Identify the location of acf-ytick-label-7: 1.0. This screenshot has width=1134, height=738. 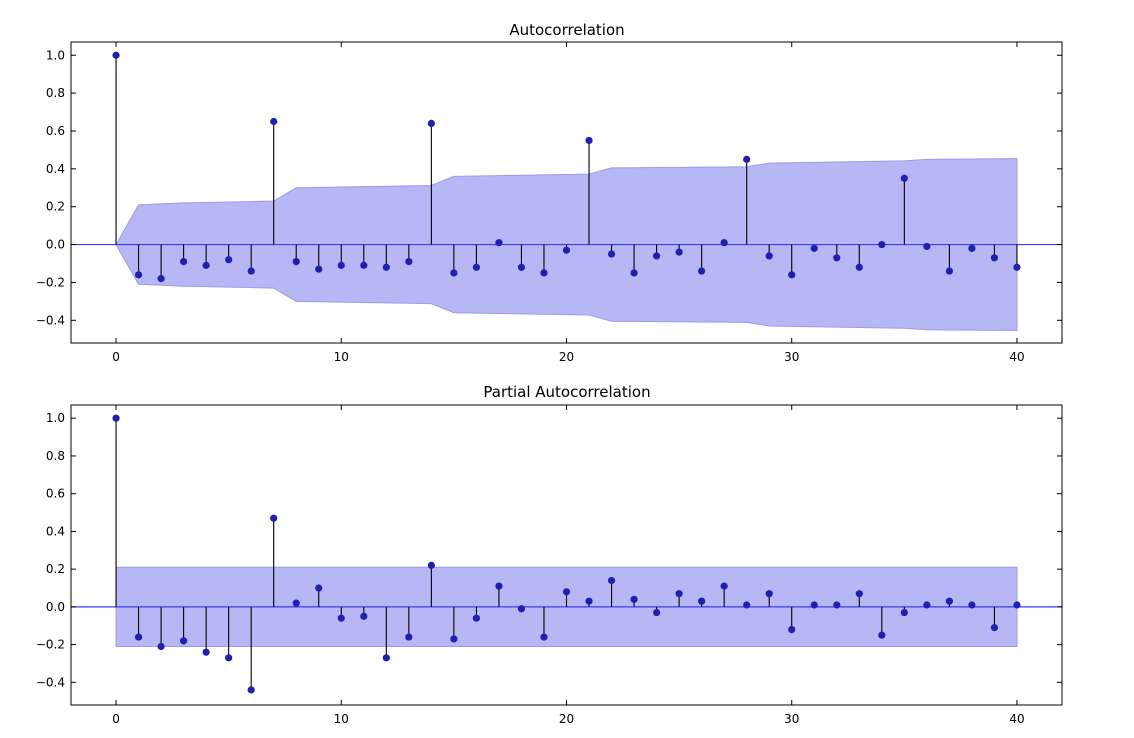
(55, 55).